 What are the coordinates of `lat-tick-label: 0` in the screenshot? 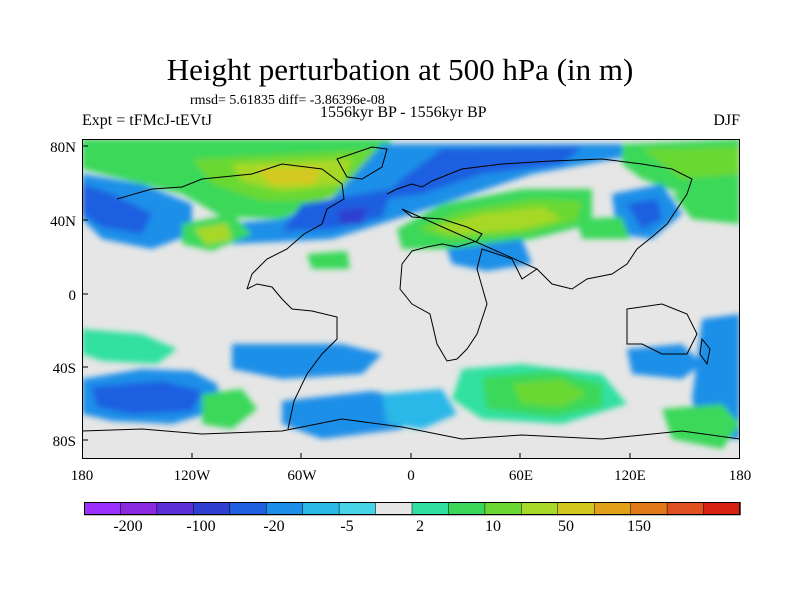 It's located at (72, 296).